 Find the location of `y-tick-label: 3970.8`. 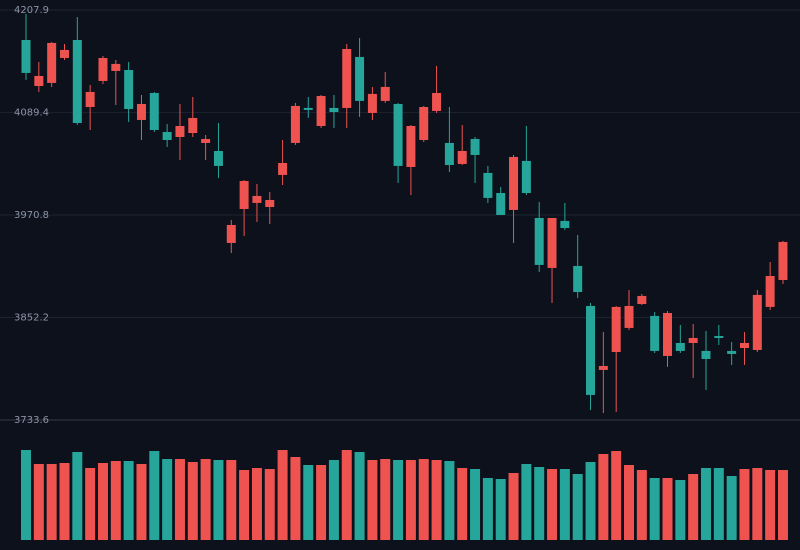

y-tick-label: 3970.8 is located at coordinates (31, 215).